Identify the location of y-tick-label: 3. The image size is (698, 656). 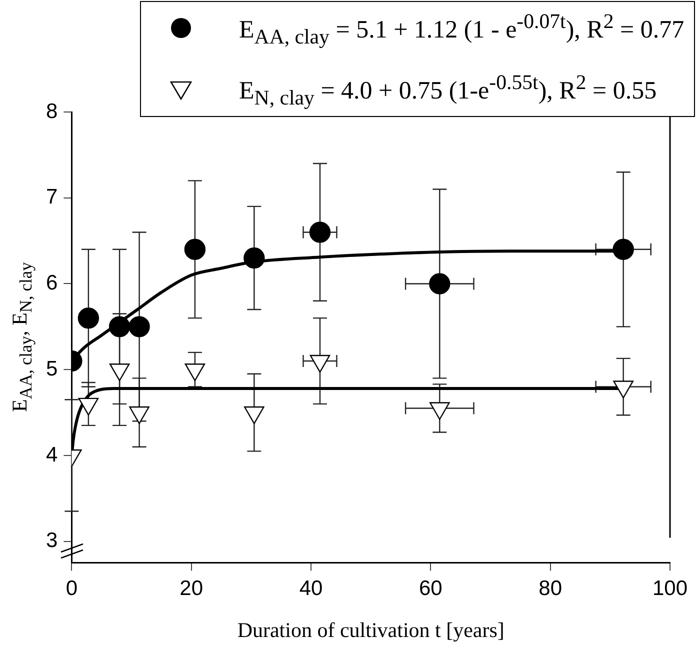
(52, 540).